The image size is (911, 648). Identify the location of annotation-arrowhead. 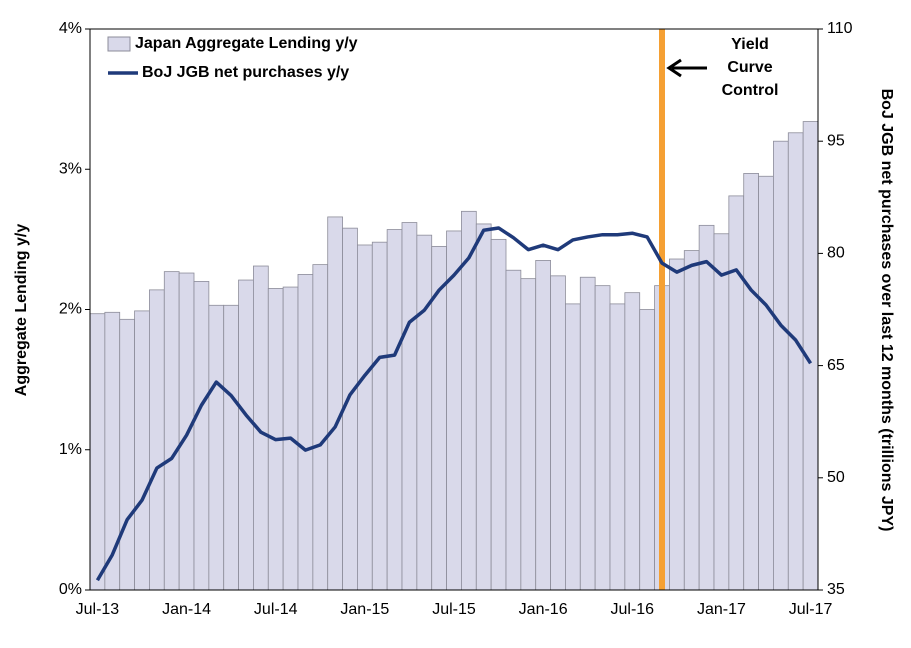
(674, 68).